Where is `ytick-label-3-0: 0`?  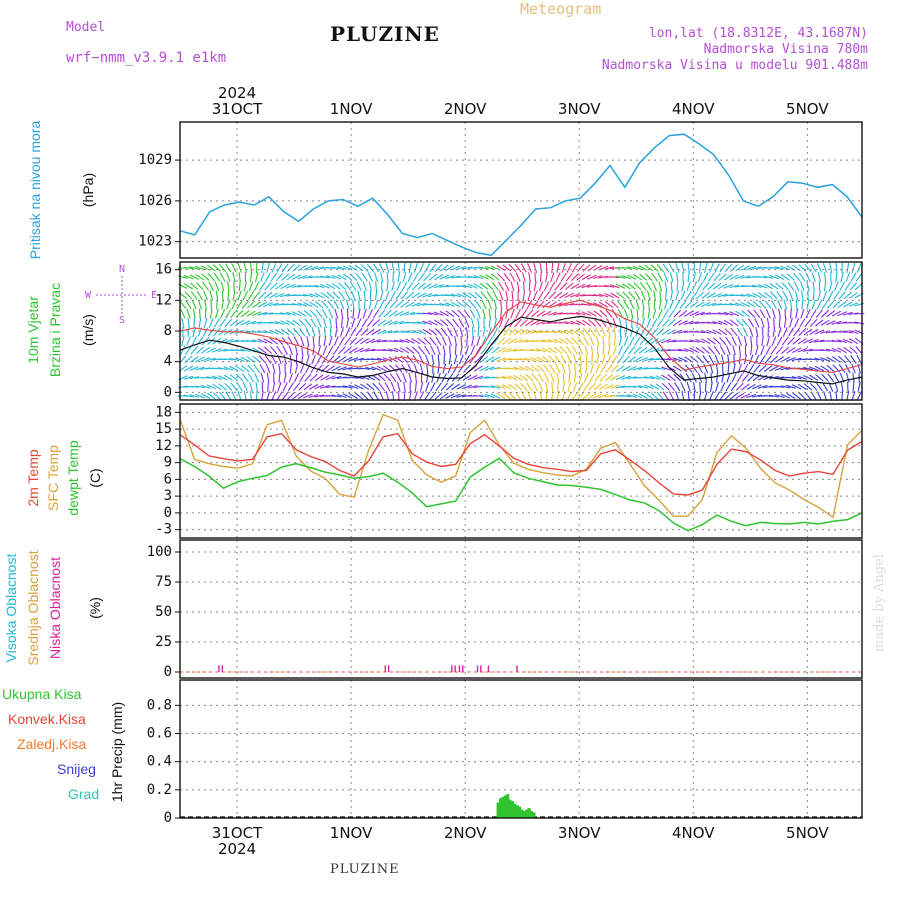
ytick-label-3-0: 0 is located at coordinates (168, 672).